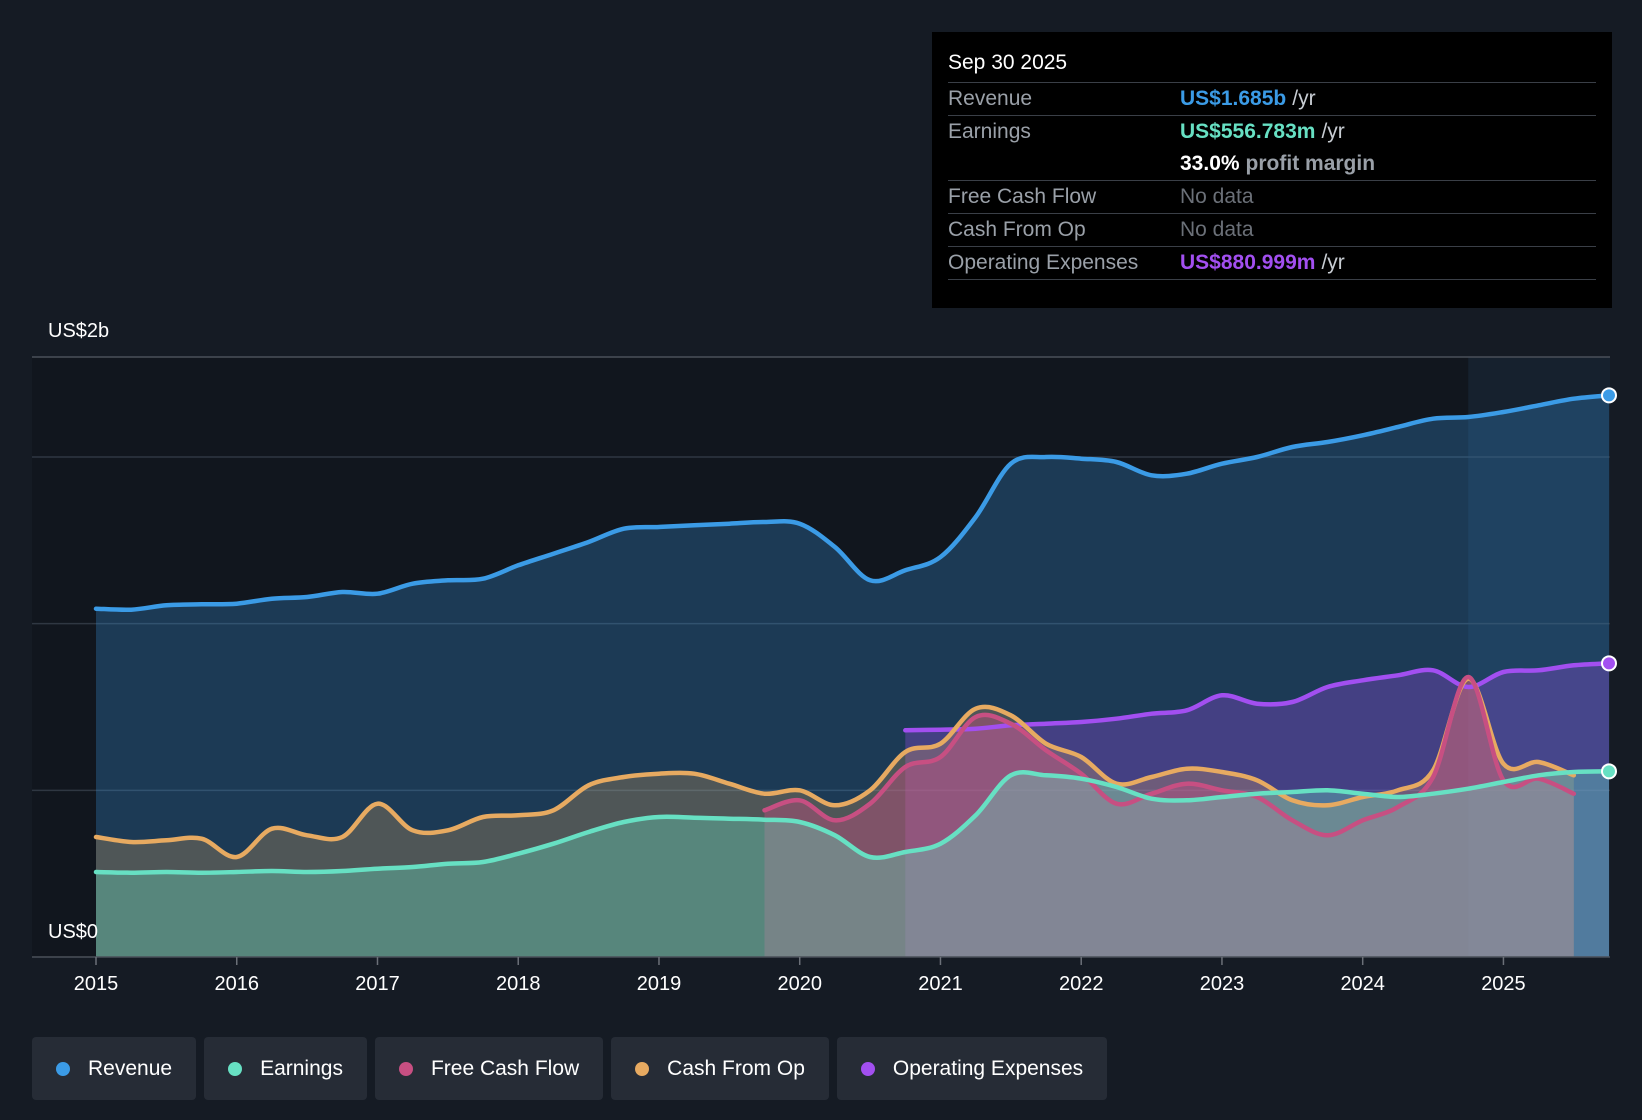 The image size is (1642, 1120). What do you see at coordinates (301, 1068) in the screenshot?
I see `legend-label: Earnings` at bounding box center [301, 1068].